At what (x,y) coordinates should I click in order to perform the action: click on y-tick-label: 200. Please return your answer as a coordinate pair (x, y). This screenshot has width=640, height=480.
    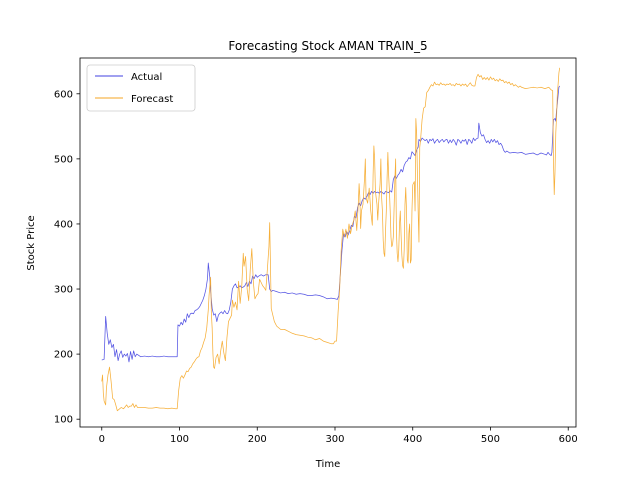
    Looking at the image, I should click on (63, 355).